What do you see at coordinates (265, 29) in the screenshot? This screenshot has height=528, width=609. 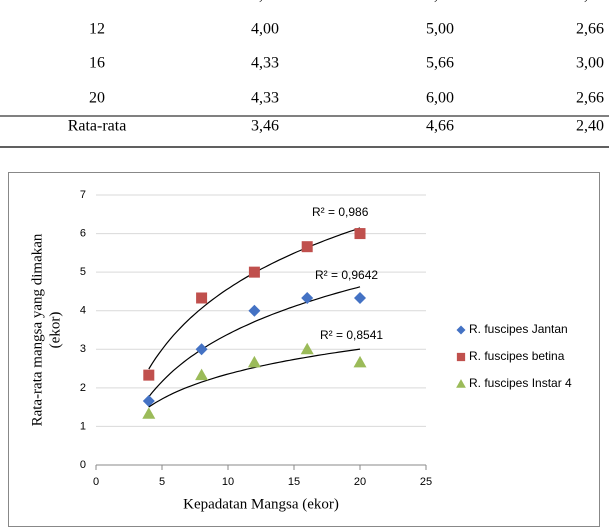 I see `table-cell: 4,00` at bounding box center [265, 29].